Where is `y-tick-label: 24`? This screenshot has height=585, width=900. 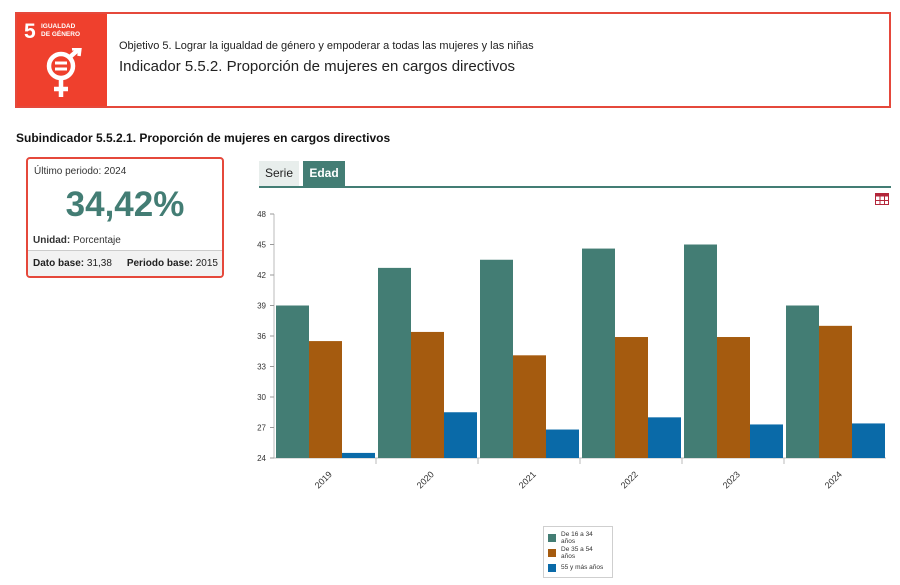 y-tick-label: 24 is located at coordinates (261, 458).